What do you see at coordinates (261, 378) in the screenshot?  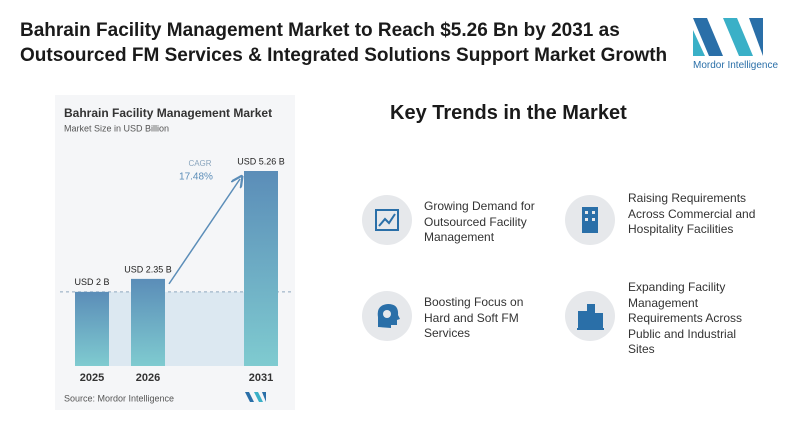 I see `x-tick-label: 2031` at bounding box center [261, 378].